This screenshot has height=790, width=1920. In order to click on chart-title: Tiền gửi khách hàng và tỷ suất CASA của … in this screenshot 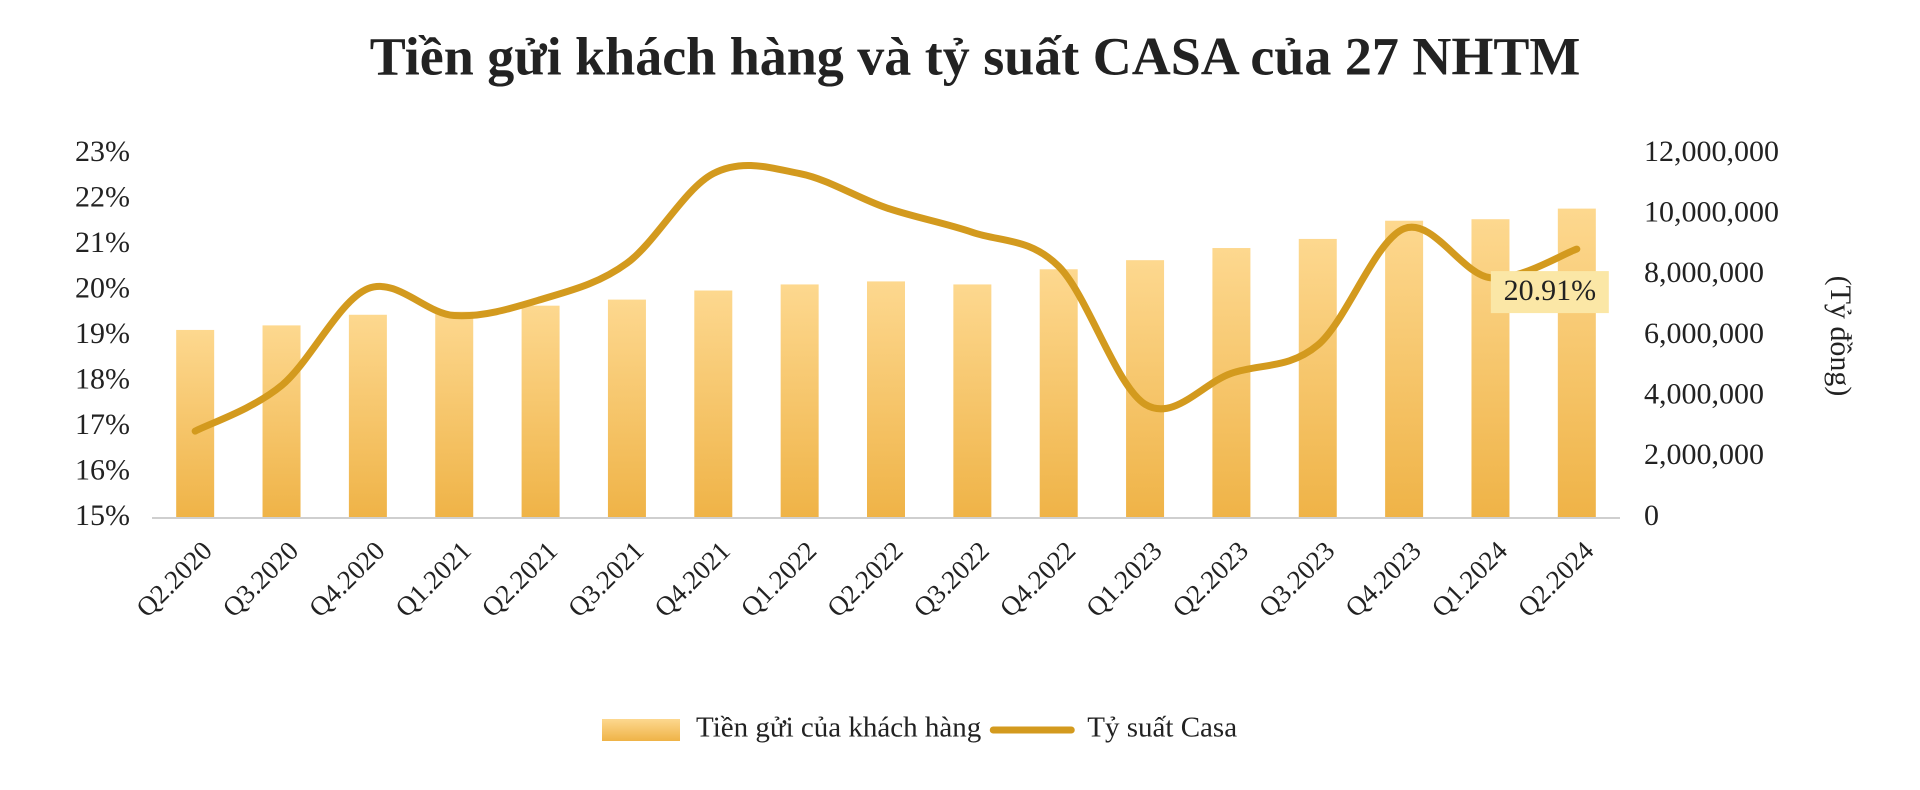, I will do `click(975, 56)`.